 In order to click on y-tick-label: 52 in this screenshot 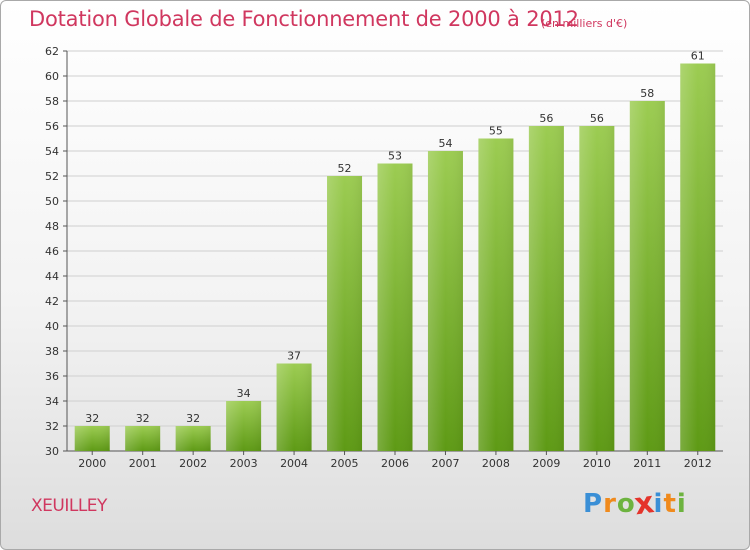, I will do `click(52, 176)`.